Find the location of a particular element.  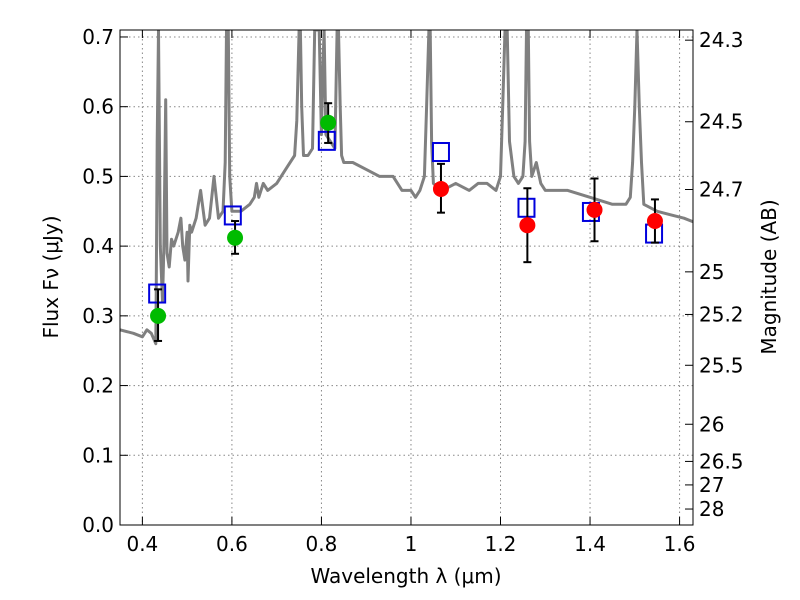

x-tick-label: 1 is located at coordinates (411, 544).